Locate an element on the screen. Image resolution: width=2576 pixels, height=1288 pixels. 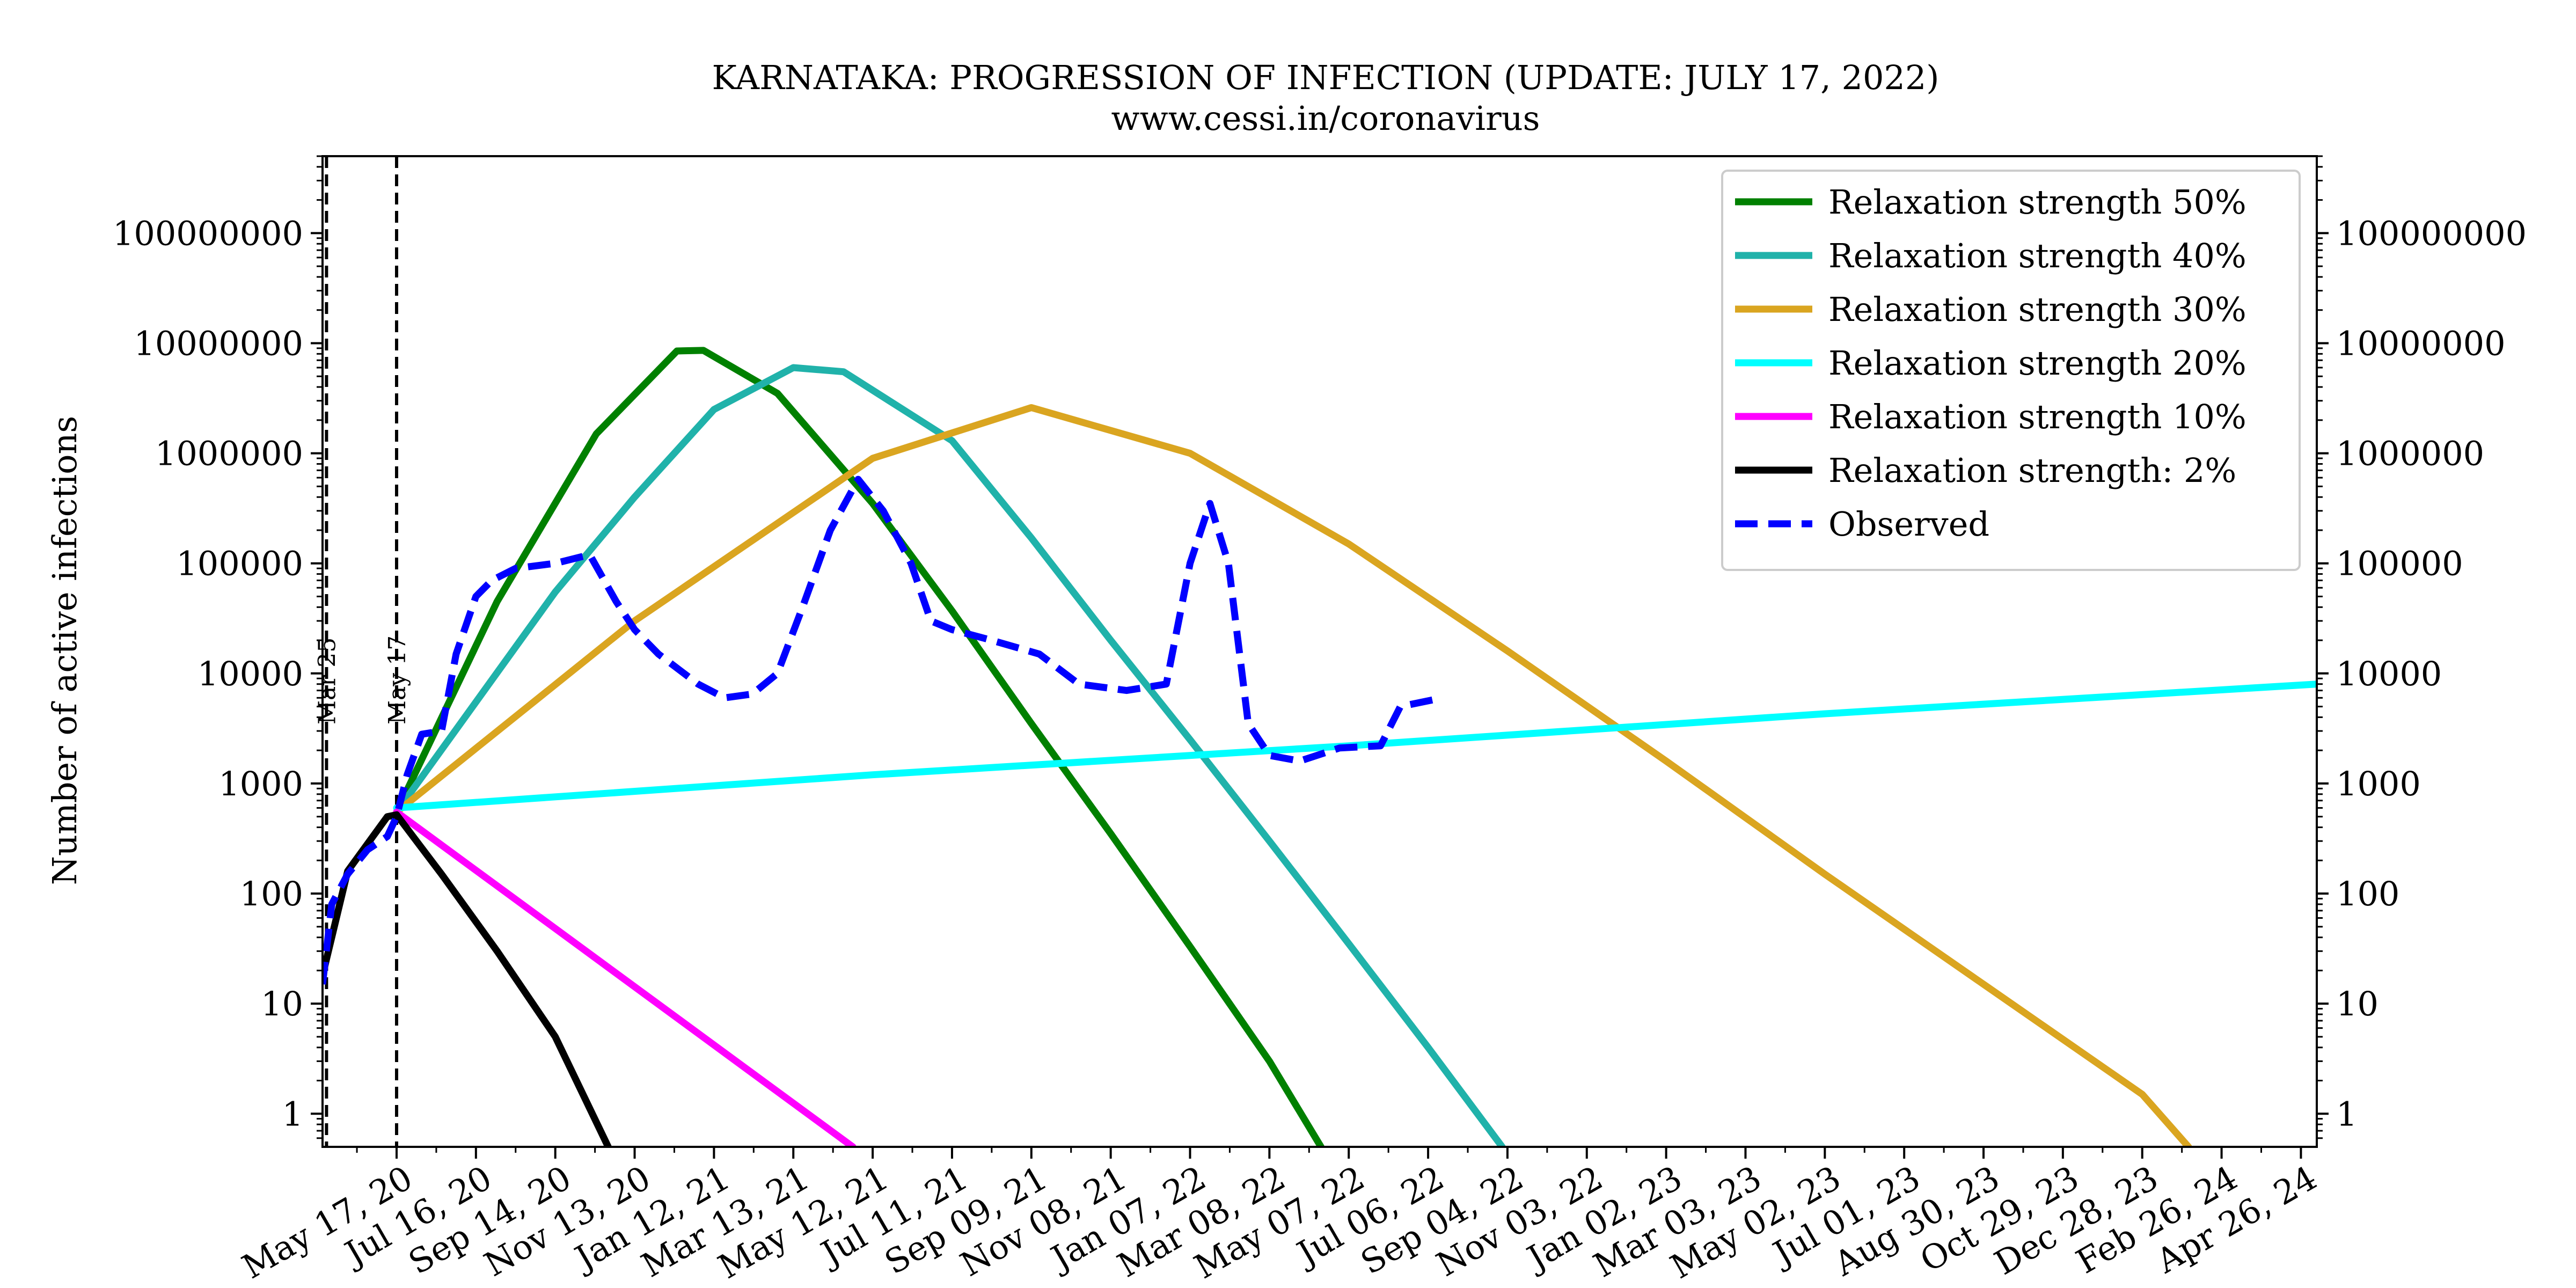
legend-box is located at coordinates (2011, 370).